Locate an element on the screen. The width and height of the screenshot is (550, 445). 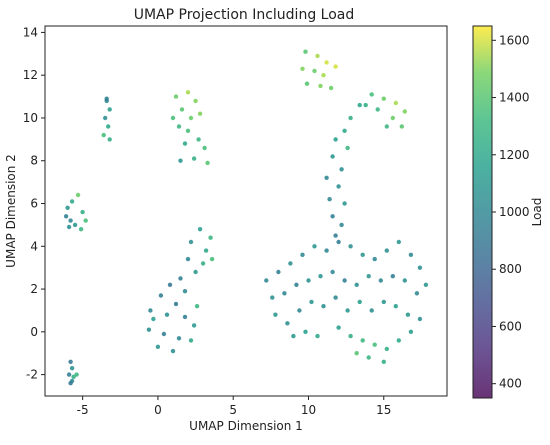
colorbar-tick-label: 1400 is located at coordinates (514, 98).